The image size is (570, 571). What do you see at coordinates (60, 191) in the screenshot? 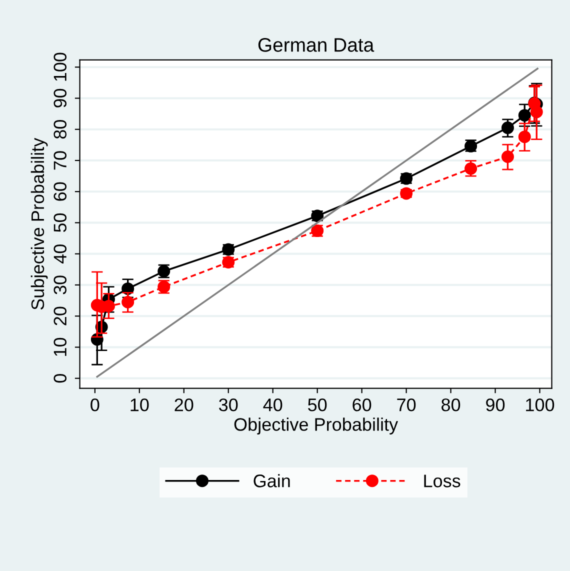
I see `y-tick-label: 60` at bounding box center [60, 191].